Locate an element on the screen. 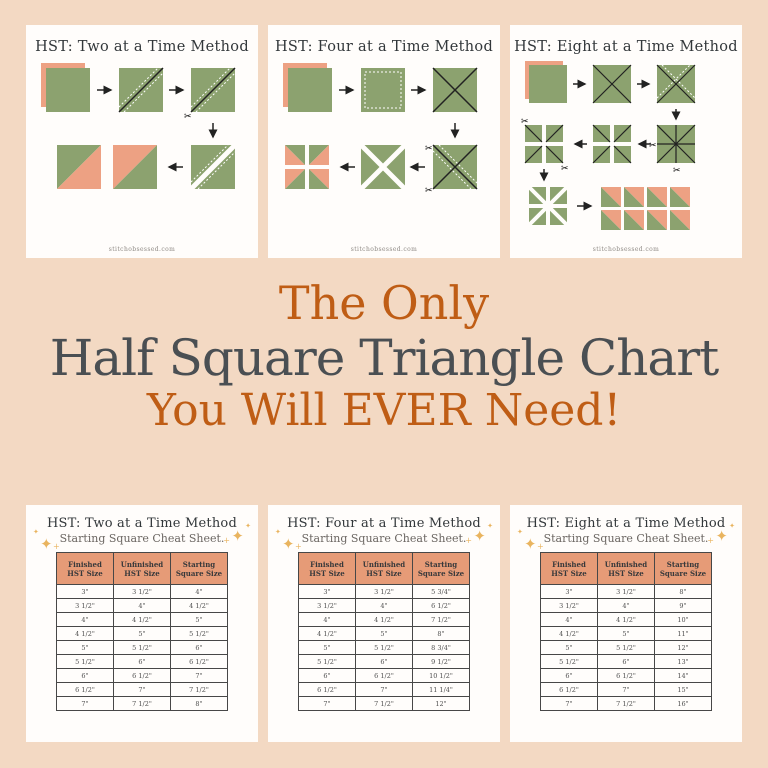 This screenshot has height=768, width=768. watermark: stitchobsessed.com is located at coordinates (626, 249).